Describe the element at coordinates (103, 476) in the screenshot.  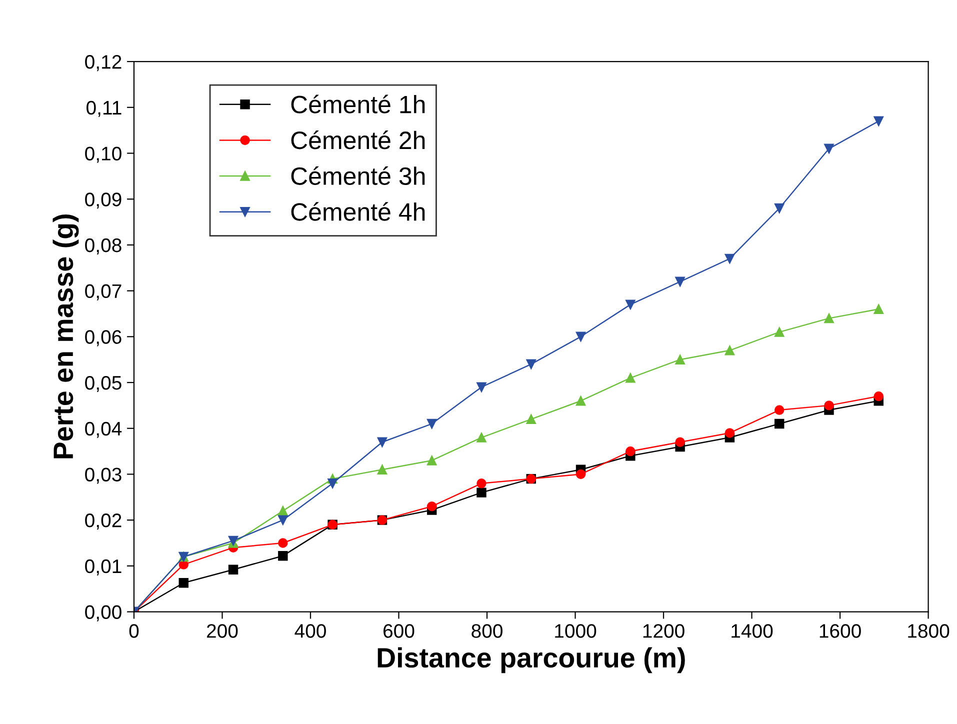
I see `y-tick-label: 0,03` at that location.